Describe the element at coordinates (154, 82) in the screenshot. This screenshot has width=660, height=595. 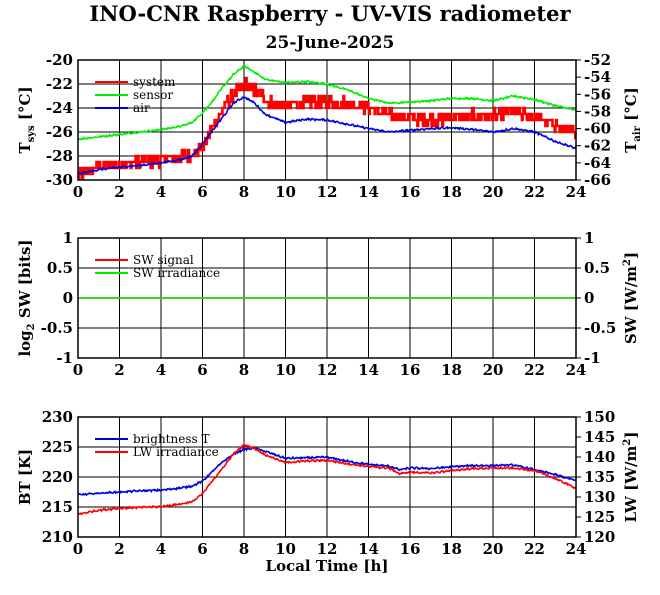
I see `legend-label: system` at that location.